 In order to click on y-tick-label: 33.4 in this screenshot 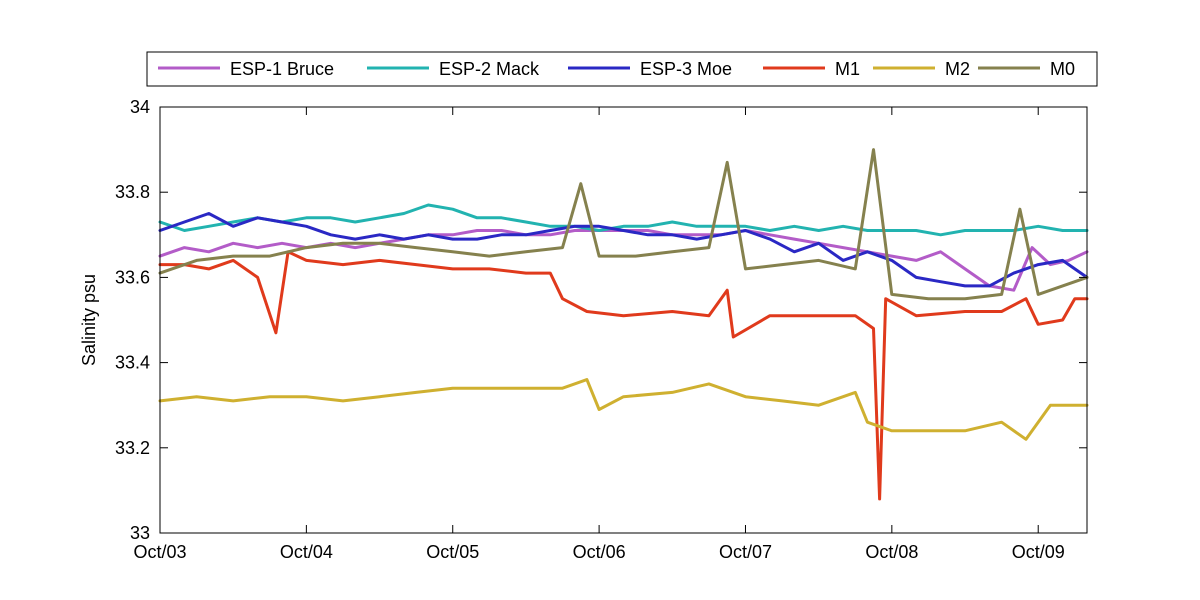, I will do `click(132, 363)`.